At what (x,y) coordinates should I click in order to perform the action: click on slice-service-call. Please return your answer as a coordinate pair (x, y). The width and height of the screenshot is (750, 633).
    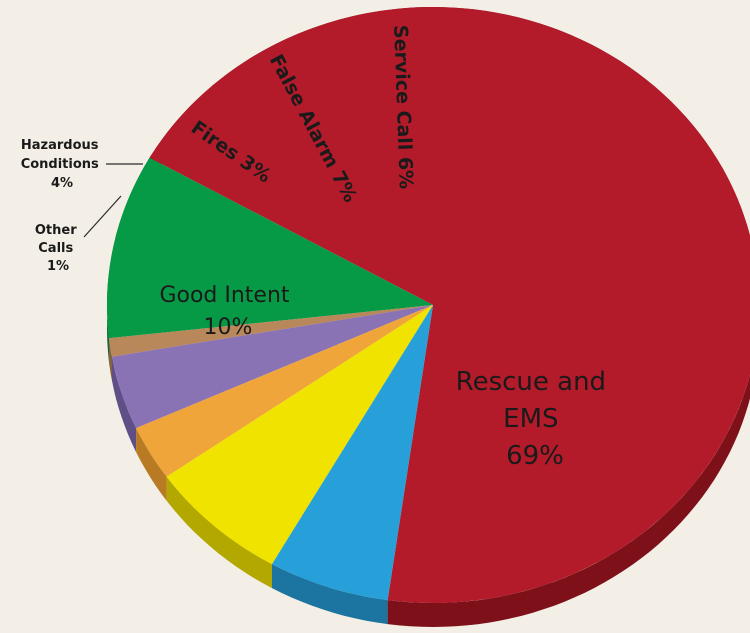
    Looking at the image, I should click on (352, 453).